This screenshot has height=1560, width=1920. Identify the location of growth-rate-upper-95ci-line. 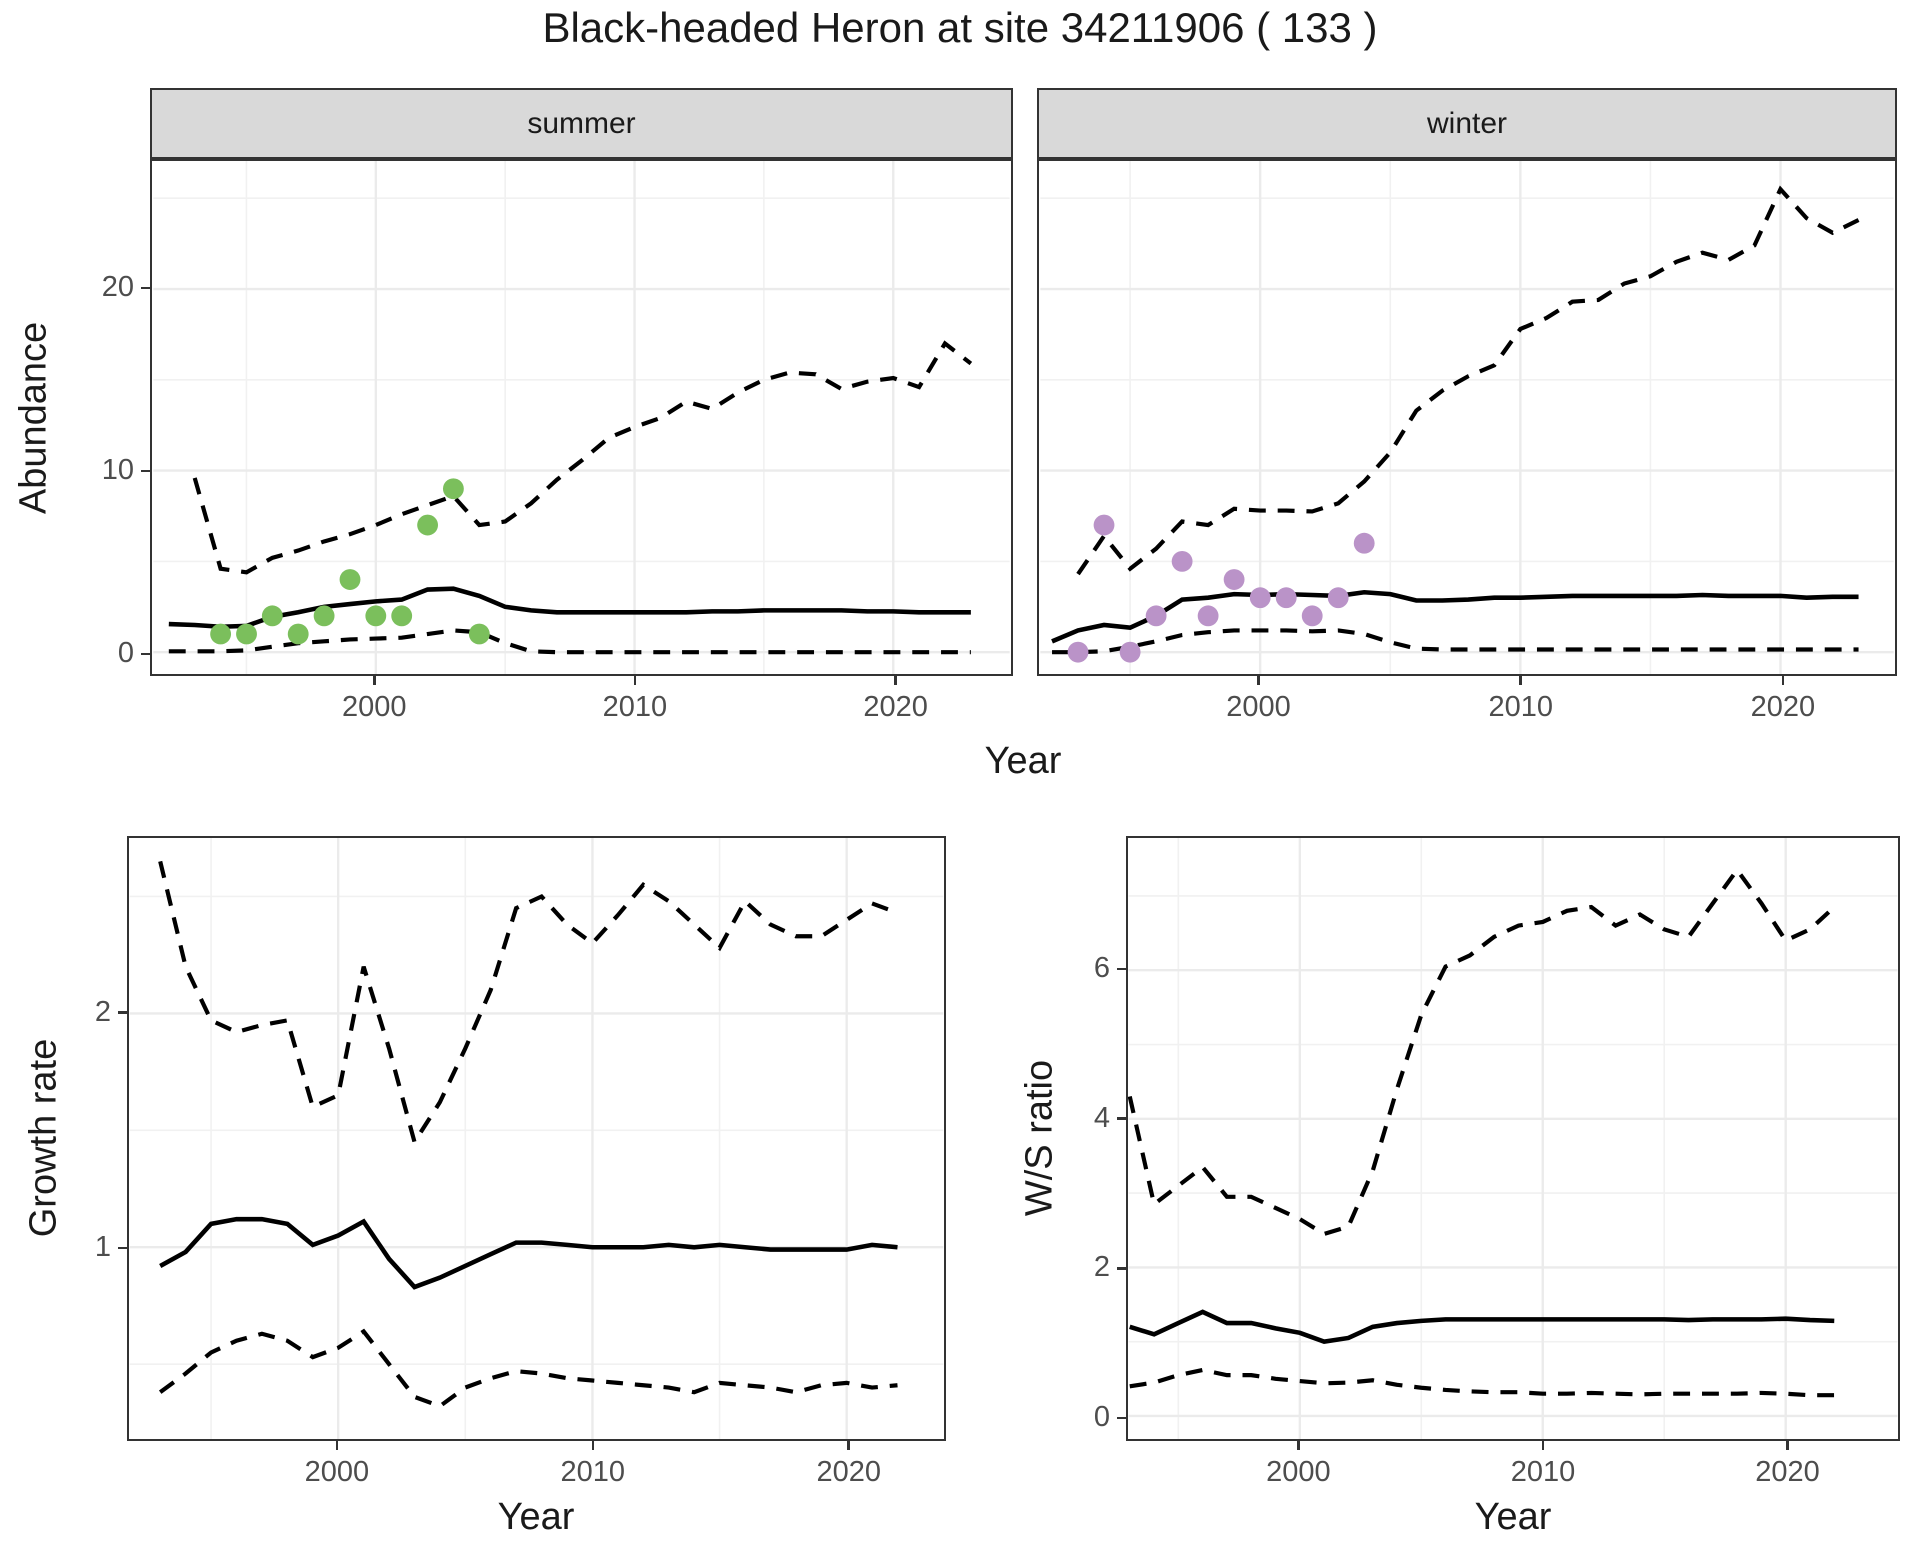
(528, 1004).